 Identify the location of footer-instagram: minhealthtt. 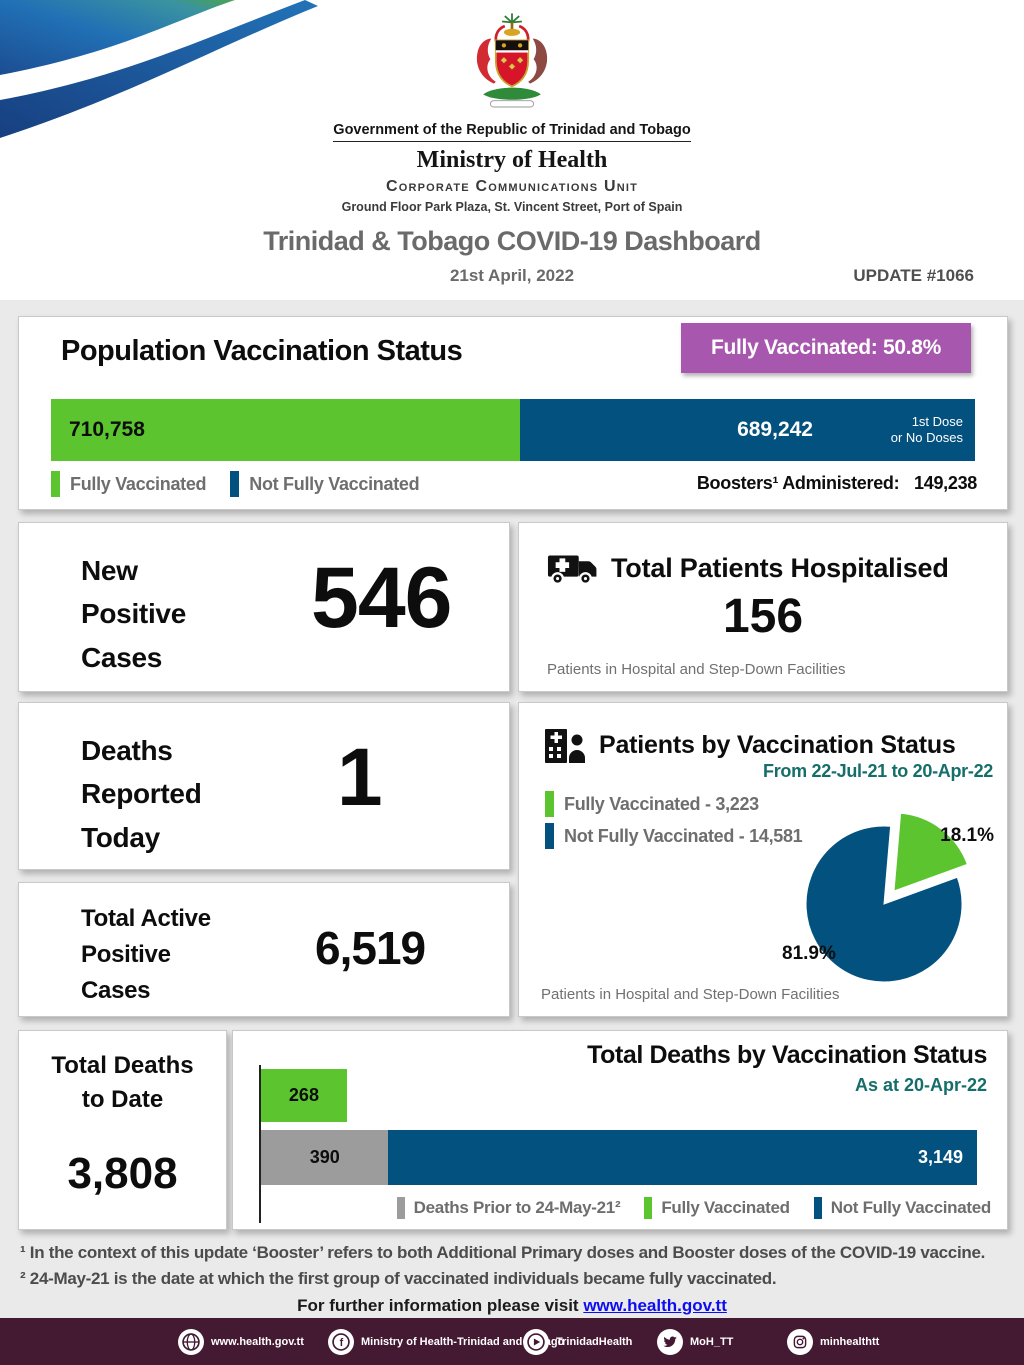
(833, 1341).